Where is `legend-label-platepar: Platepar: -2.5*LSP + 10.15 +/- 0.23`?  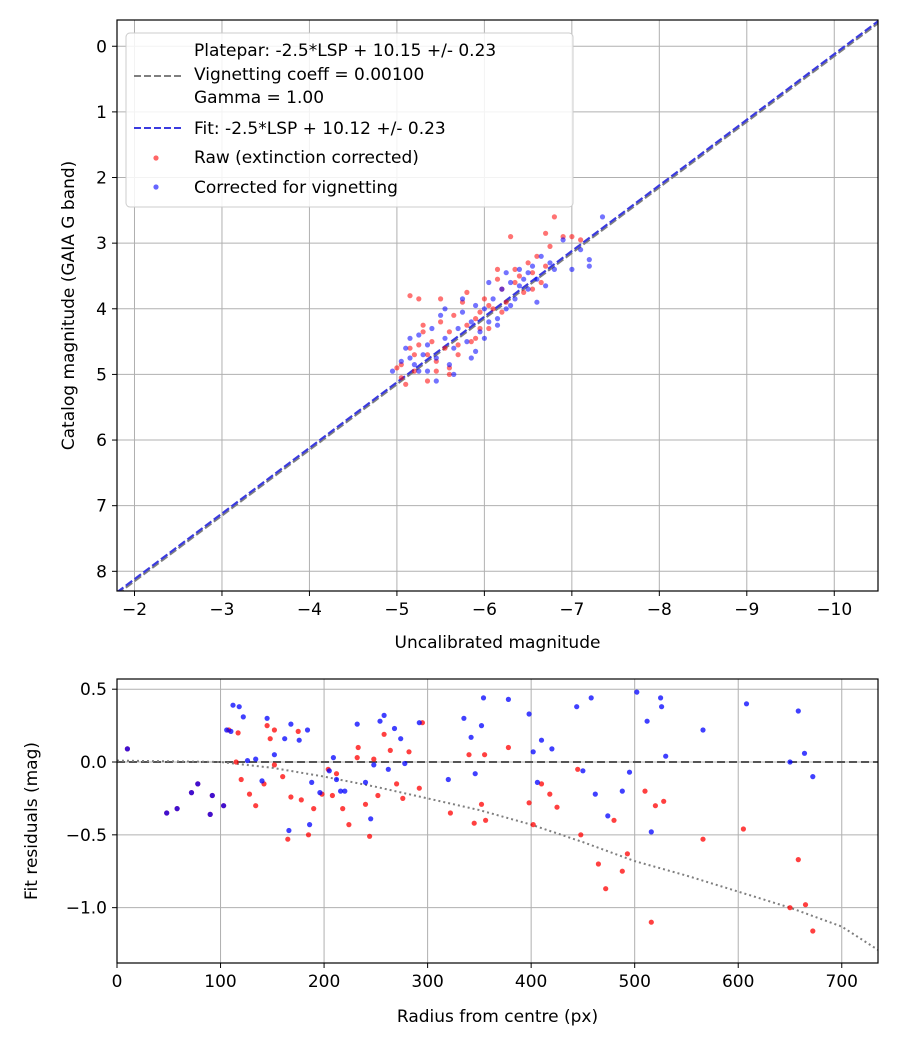 legend-label-platepar: Platepar: -2.5*LSP + 10.15 +/- 0.23 is located at coordinates (345, 51).